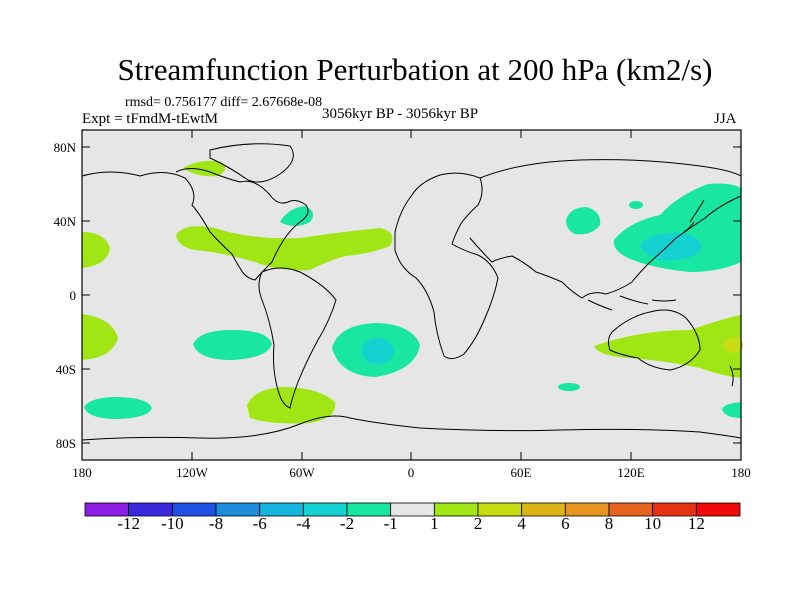 The image size is (800, 600). Describe the element at coordinates (733, 345) in the screenshot. I see `australia-core-anomaly` at that location.